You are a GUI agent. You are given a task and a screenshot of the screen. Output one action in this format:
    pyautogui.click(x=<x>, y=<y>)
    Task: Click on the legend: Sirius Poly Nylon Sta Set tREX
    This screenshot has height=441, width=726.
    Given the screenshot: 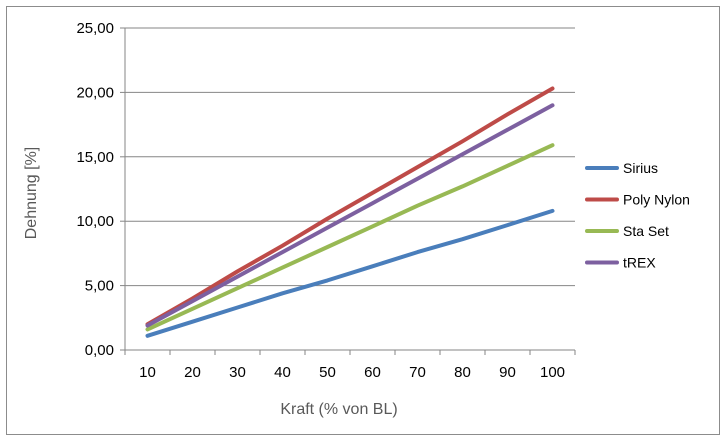 What is the action you would take?
    pyautogui.click(x=637, y=215)
    